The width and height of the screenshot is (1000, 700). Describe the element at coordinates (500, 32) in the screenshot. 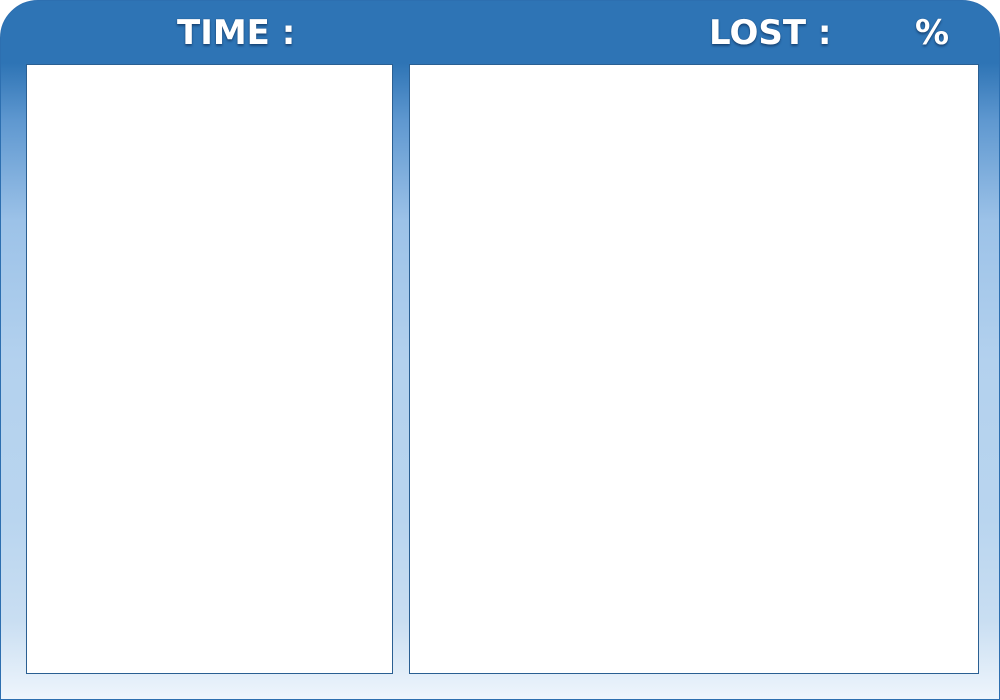

I see `header-bar` at that location.